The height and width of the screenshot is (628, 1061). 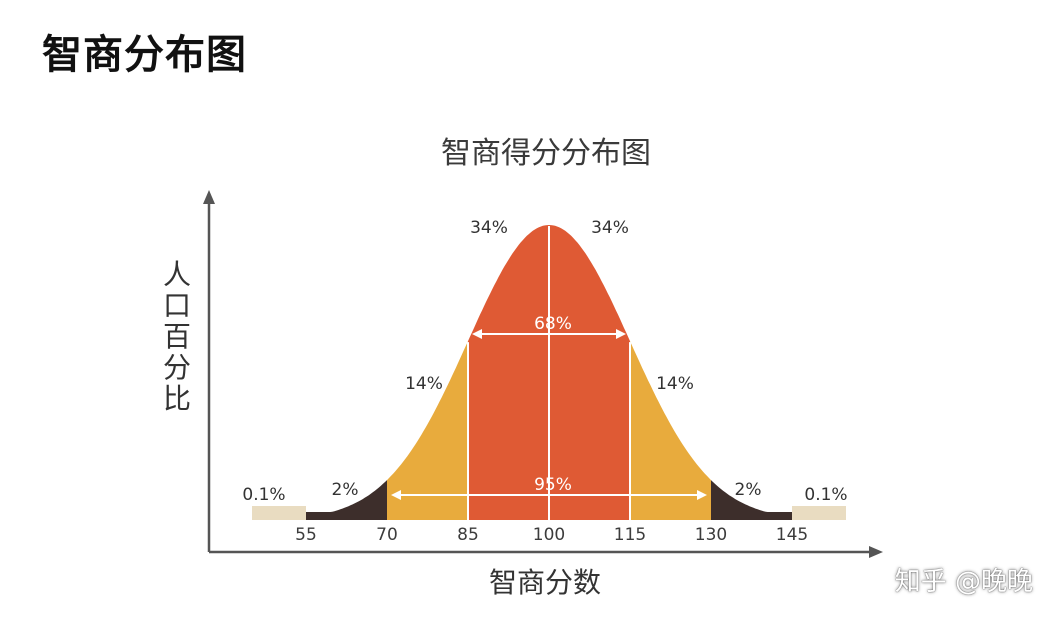 What do you see at coordinates (427, 430) in the screenshot?
I see `band-mid-left` at bounding box center [427, 430].